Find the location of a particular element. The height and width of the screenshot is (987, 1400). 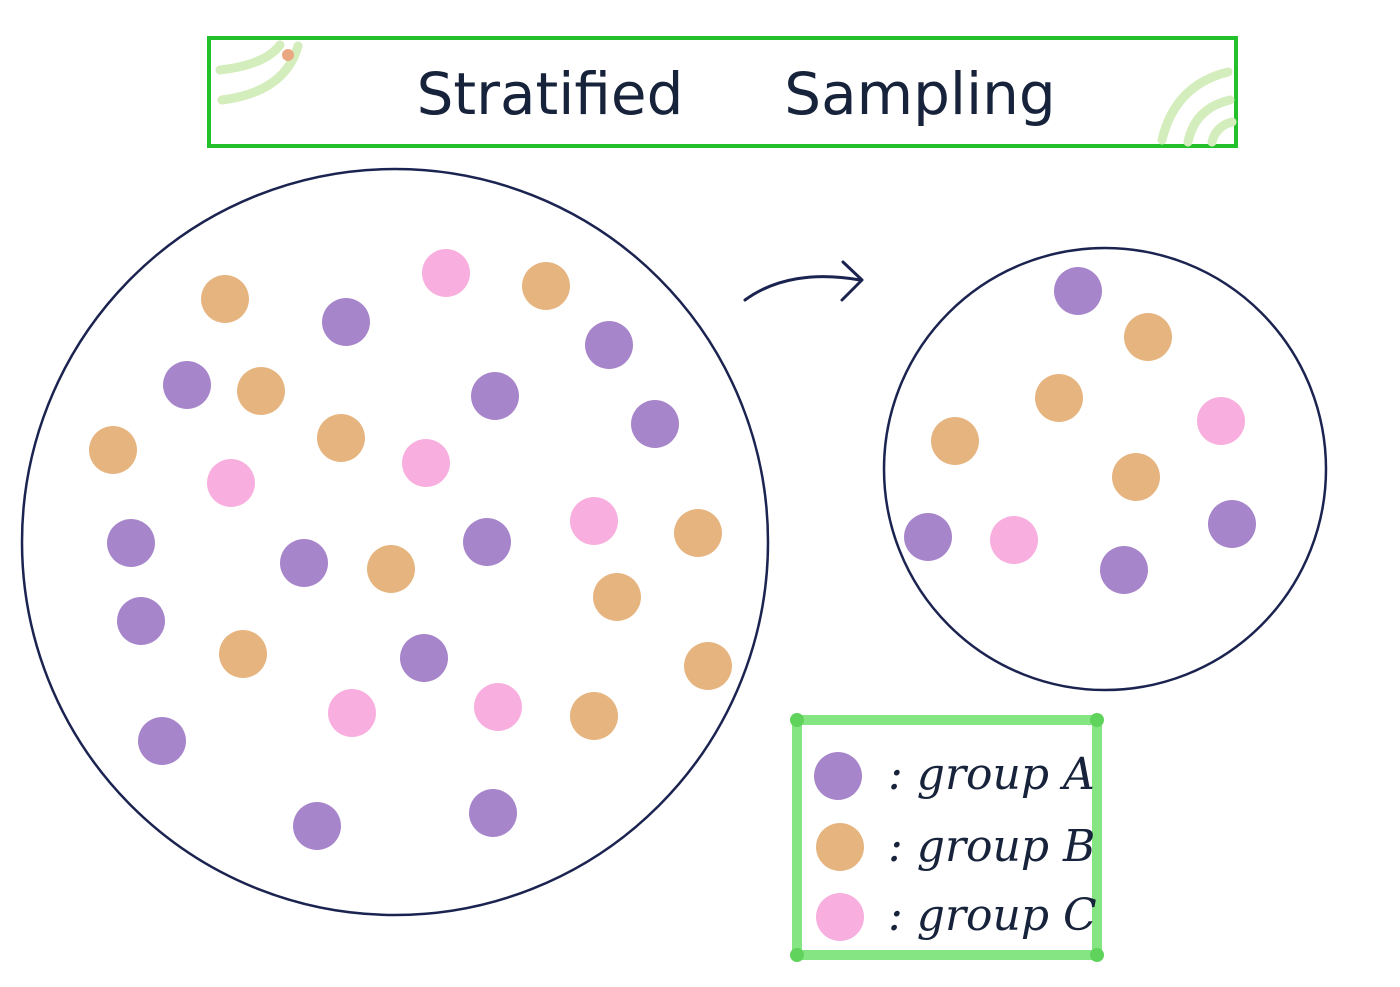

sample-dots is located at coordinates (1080, 430).